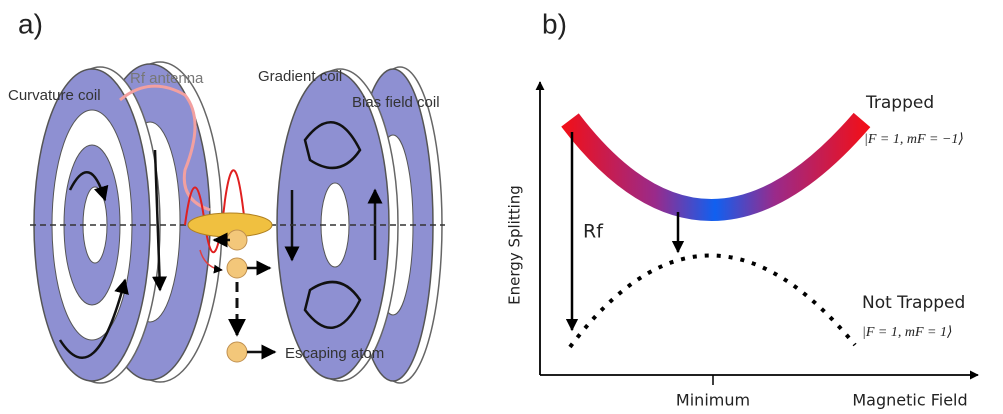 The height and width of the screenshot is (414, 1003). I want to click on label-escaping-atom: Escaping atom, so click(334, 353).